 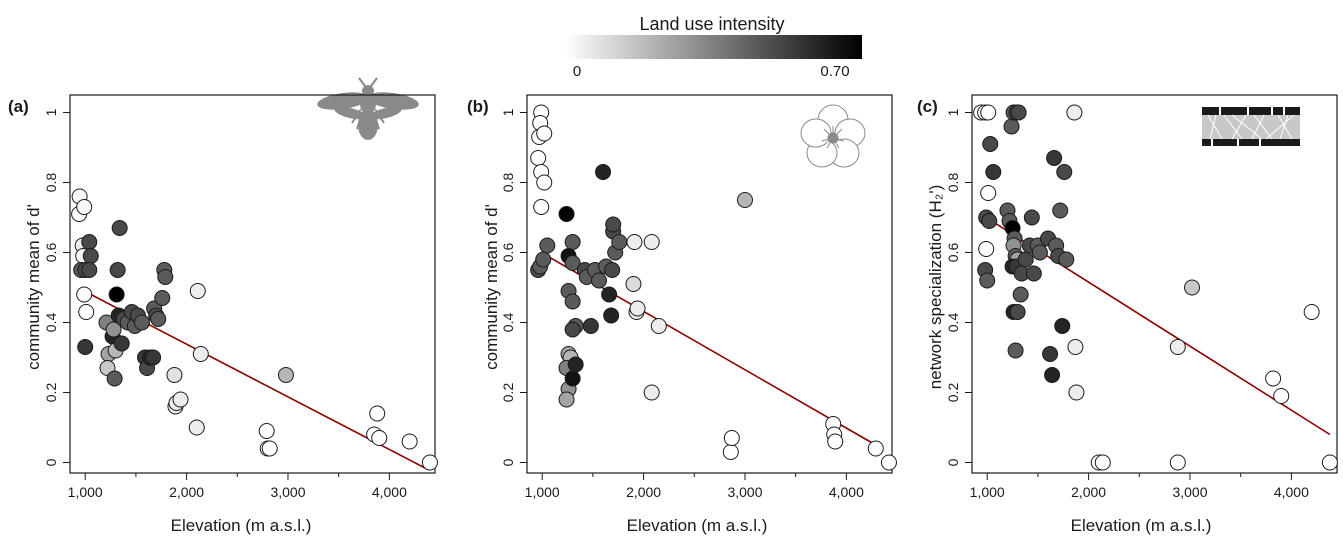 What do you see at coordinates (51, 253) in the screenshot?
I see `y-tick-label-a: 0.6` at bounding box center [51, 253].